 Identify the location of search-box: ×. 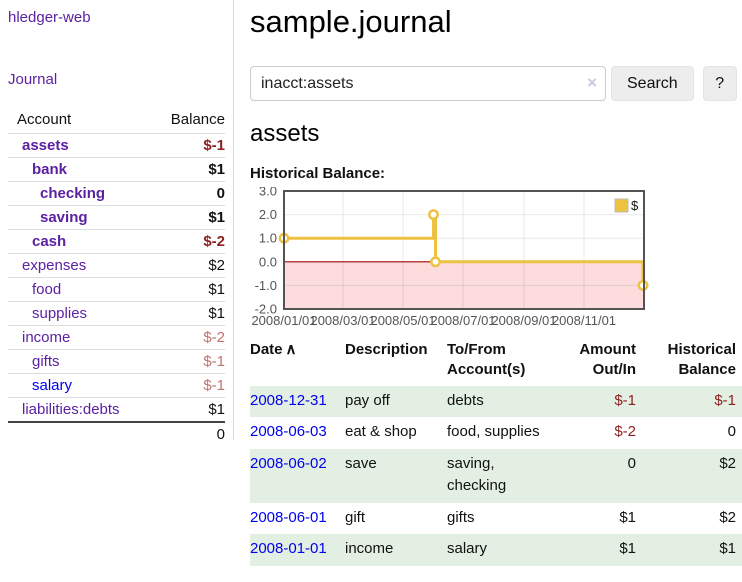
(428, 84).